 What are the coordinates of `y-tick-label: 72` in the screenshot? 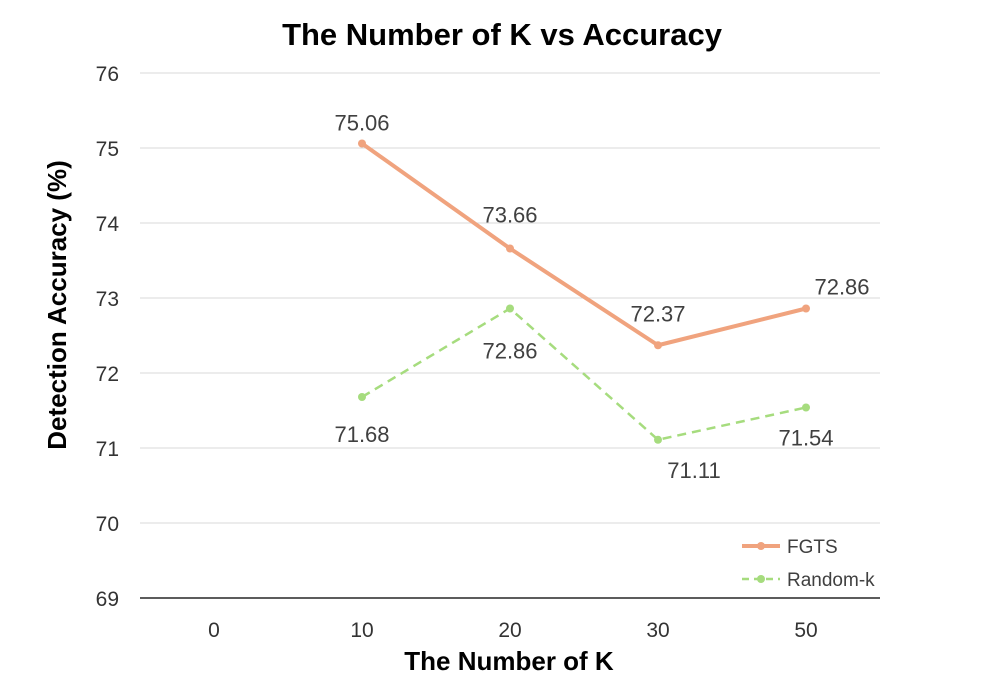 It's located at (107, 374).